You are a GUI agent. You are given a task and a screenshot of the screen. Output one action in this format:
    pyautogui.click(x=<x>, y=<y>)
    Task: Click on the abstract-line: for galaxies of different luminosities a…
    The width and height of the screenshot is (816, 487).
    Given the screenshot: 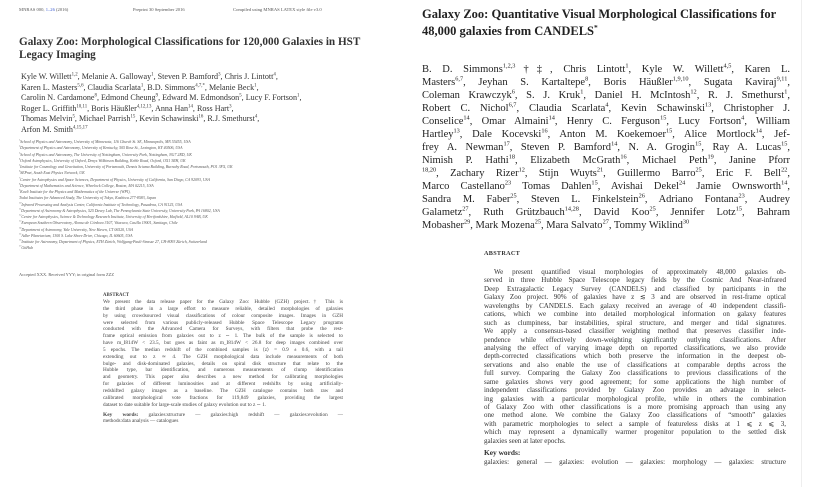 What is the action you would take?
    pyautogui.click(x=223, y=384)
    